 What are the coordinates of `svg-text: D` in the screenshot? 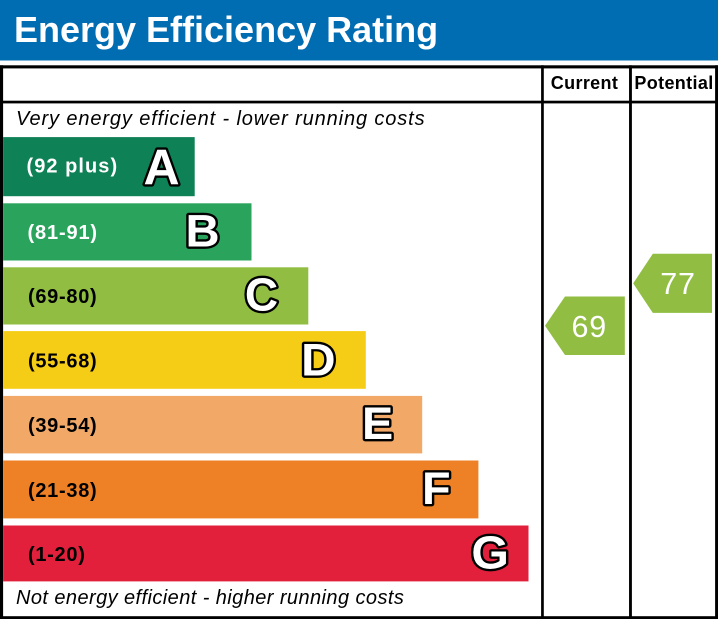 It's located at (318, 360).